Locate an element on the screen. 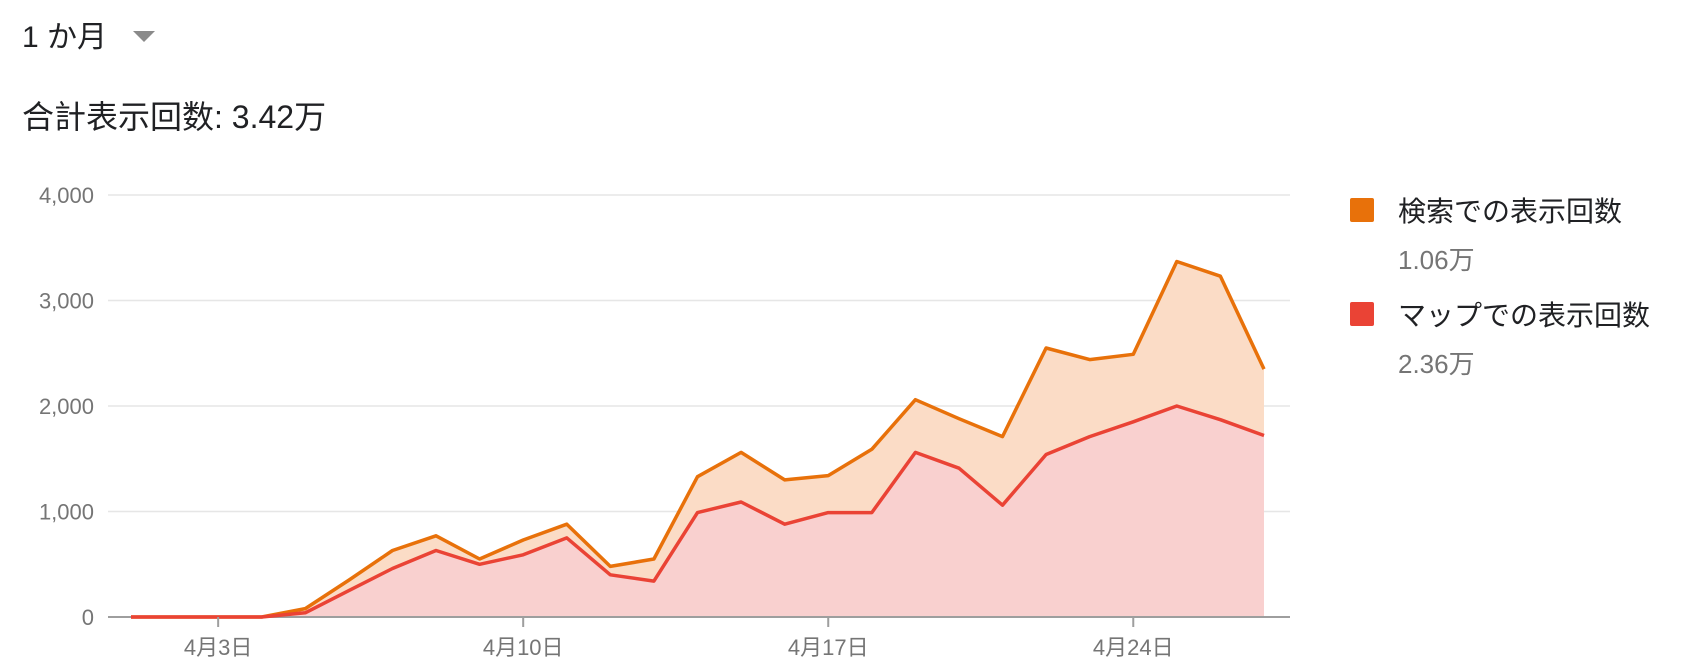 The height and width of the screenshot is (668, 1682). legend-name-search: 検索での表示回数 is located at coordinates (1510, 211).